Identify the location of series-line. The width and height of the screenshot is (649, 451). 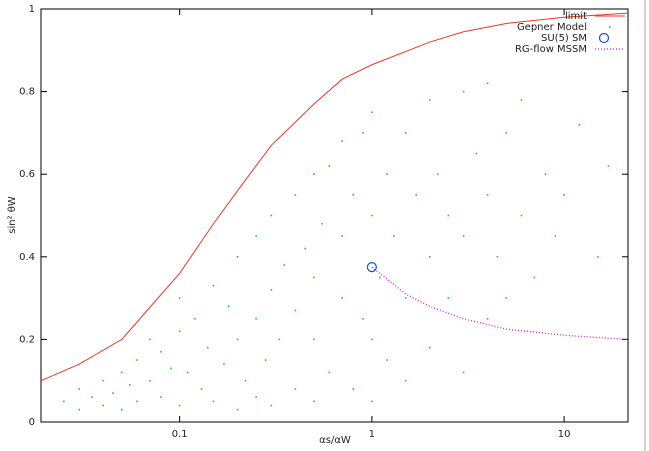
(500, 303).